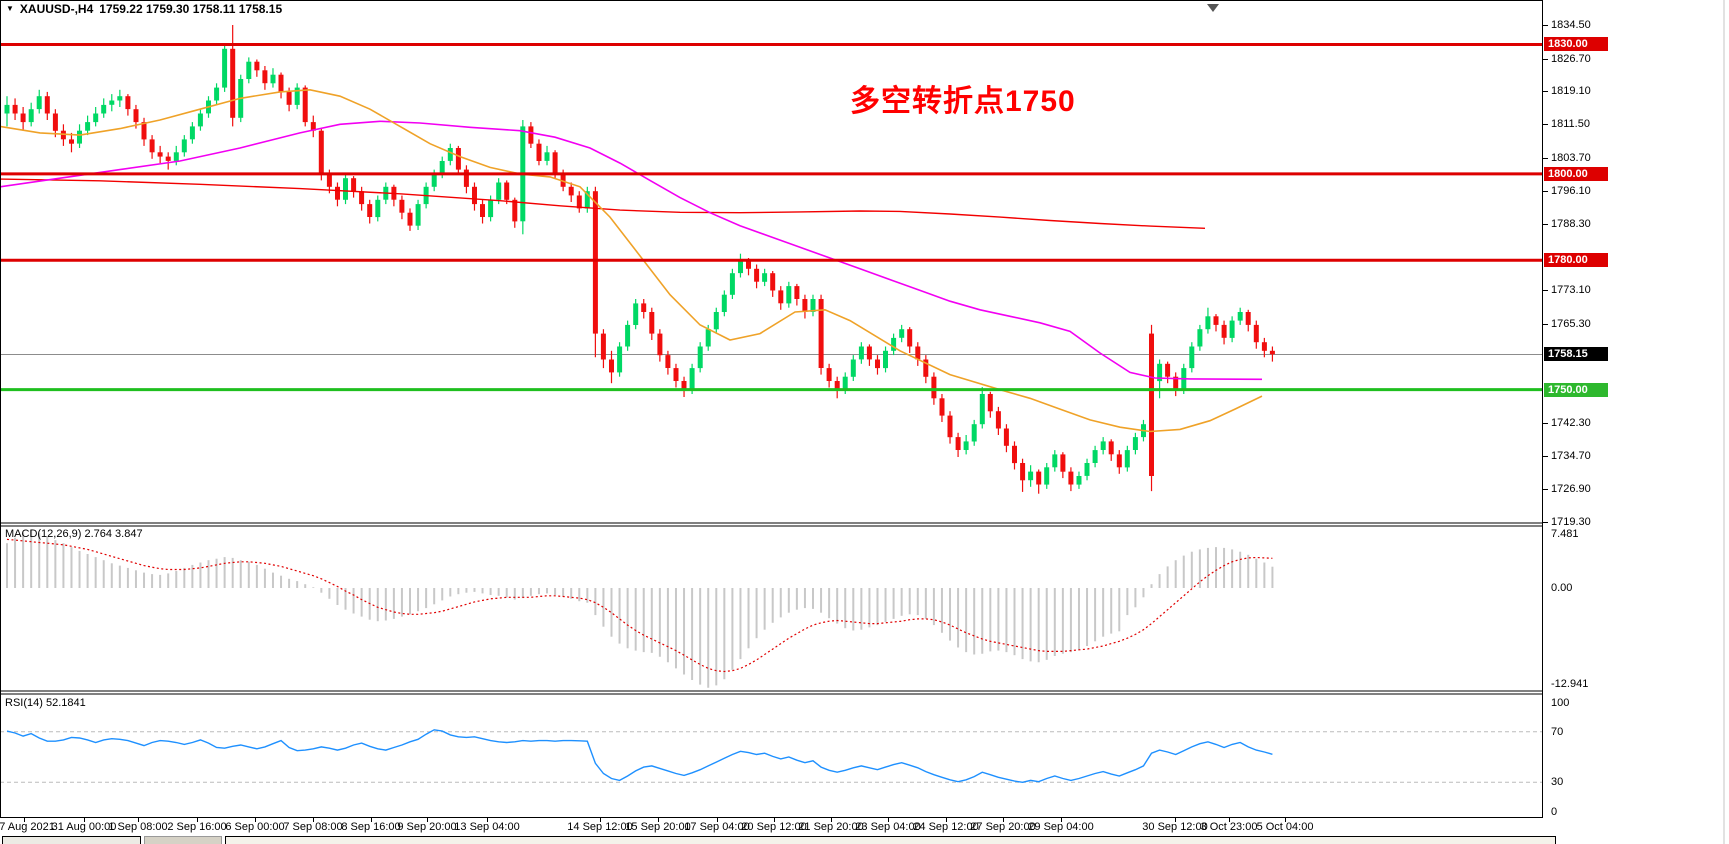  I want to click on price-tick-label: 1826.70, so click(1571, 59).